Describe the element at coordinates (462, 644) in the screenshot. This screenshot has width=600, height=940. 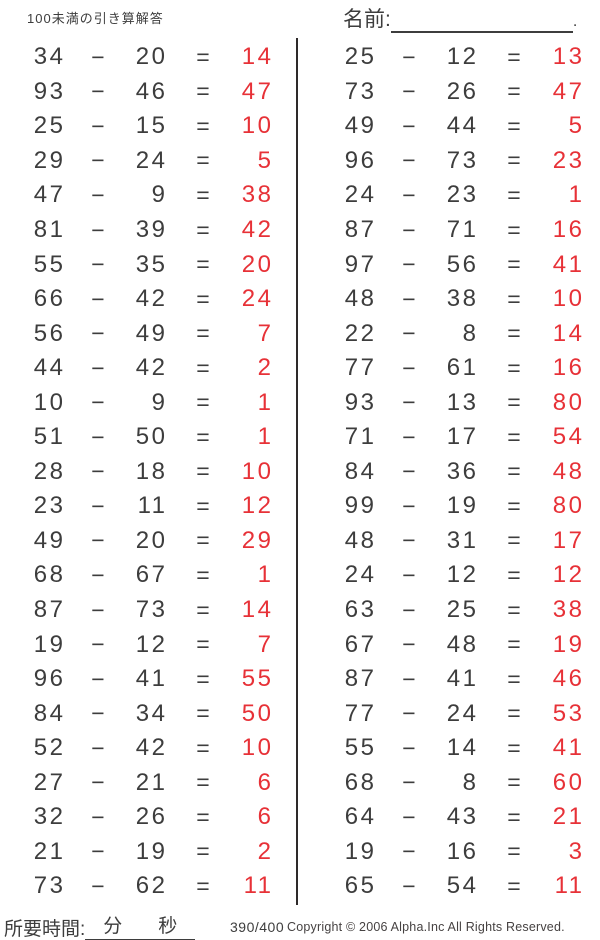
I see `subtrahend: 48` at that location.